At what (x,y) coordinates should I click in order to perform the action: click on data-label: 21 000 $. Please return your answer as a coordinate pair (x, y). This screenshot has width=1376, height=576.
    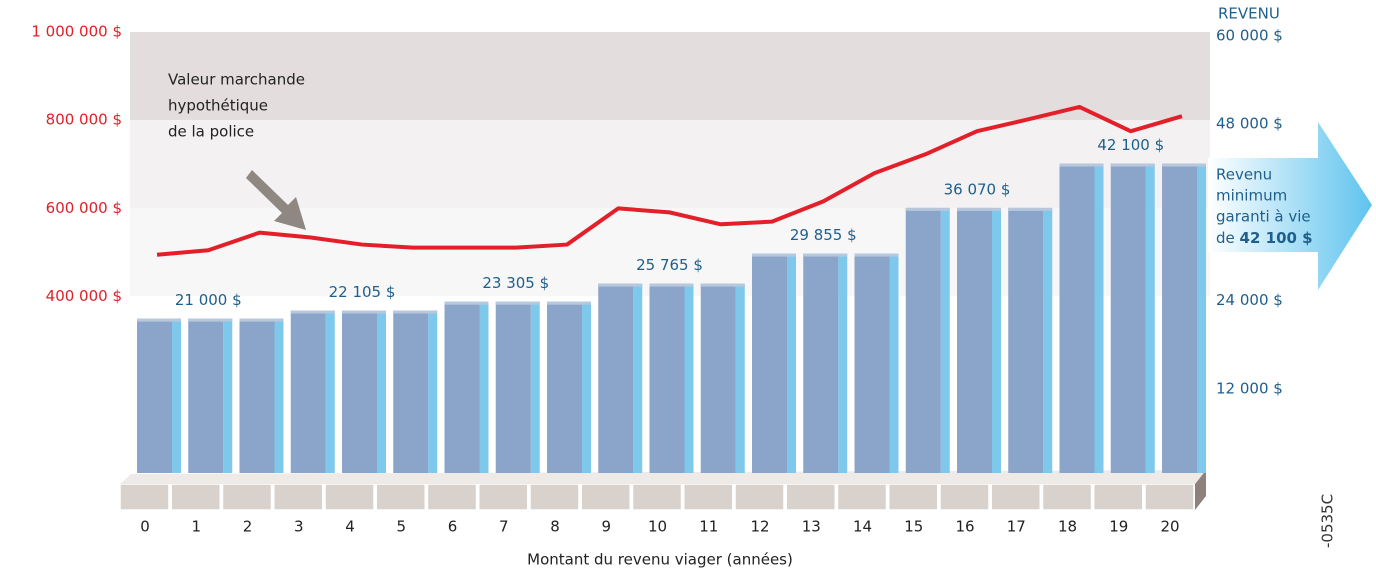
    Looking at the image, I should click on (208, 300).